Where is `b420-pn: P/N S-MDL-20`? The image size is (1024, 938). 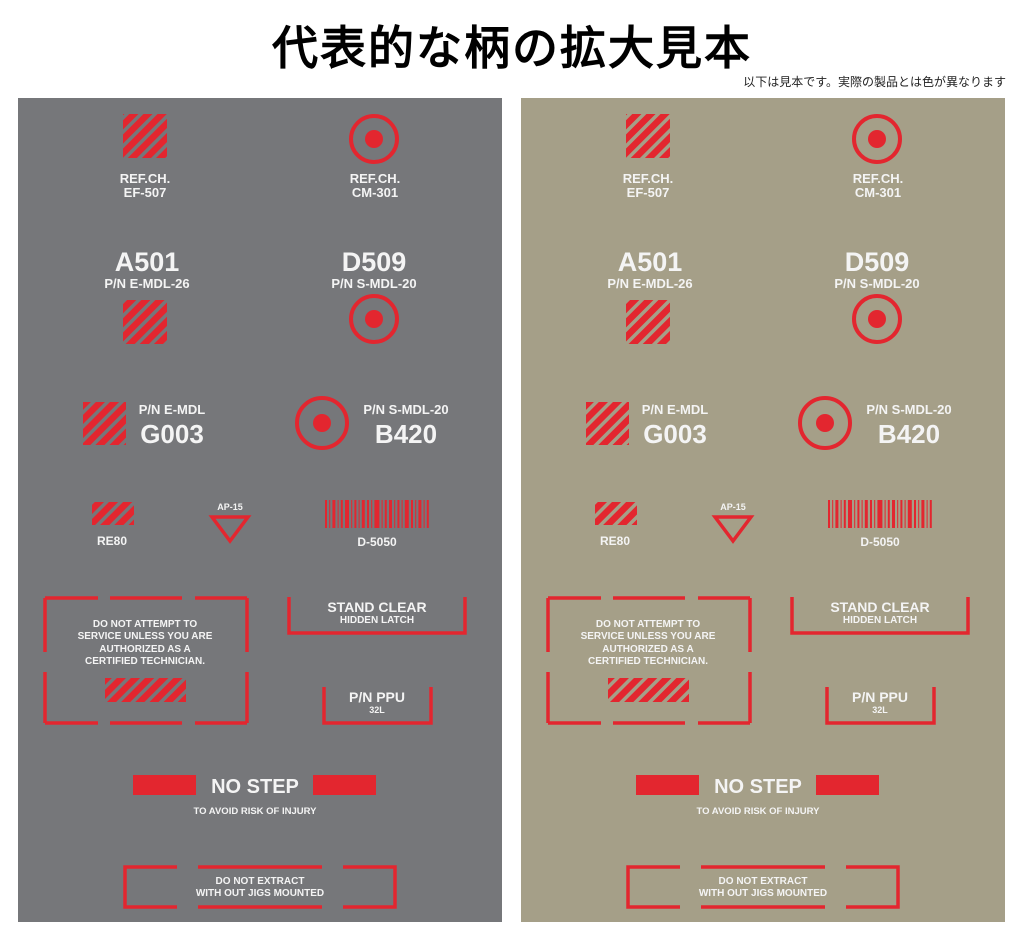 b420-pn: P/N S-MDL-20 is located at coordinates (405, 409).